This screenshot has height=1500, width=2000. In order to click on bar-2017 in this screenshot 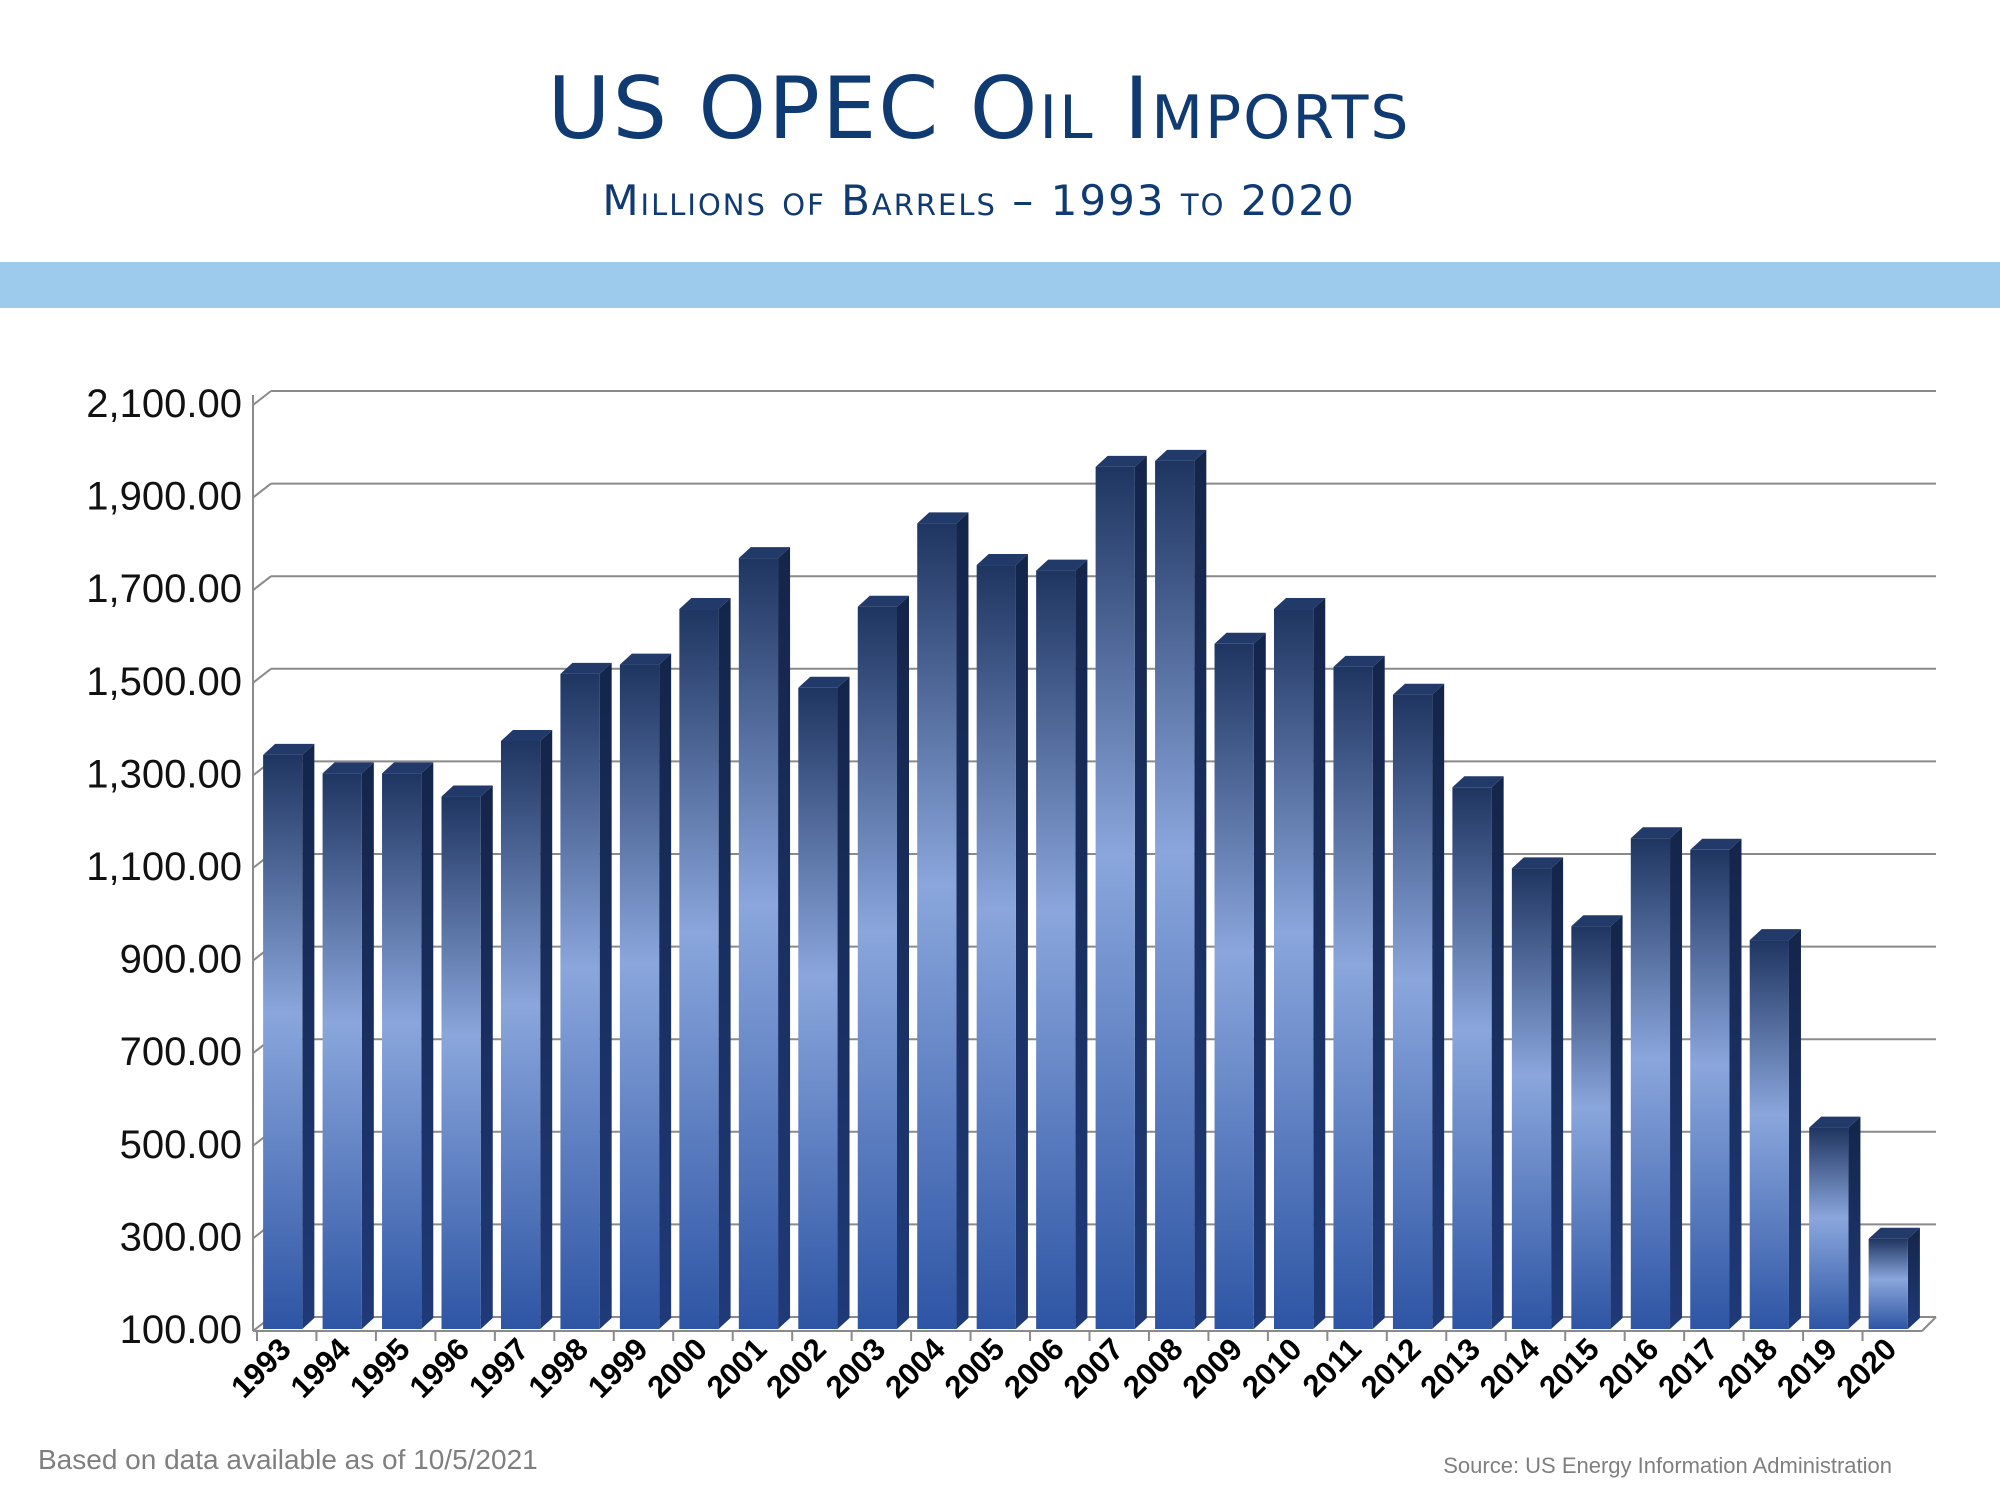, I will do `click(1716, 1083)`.